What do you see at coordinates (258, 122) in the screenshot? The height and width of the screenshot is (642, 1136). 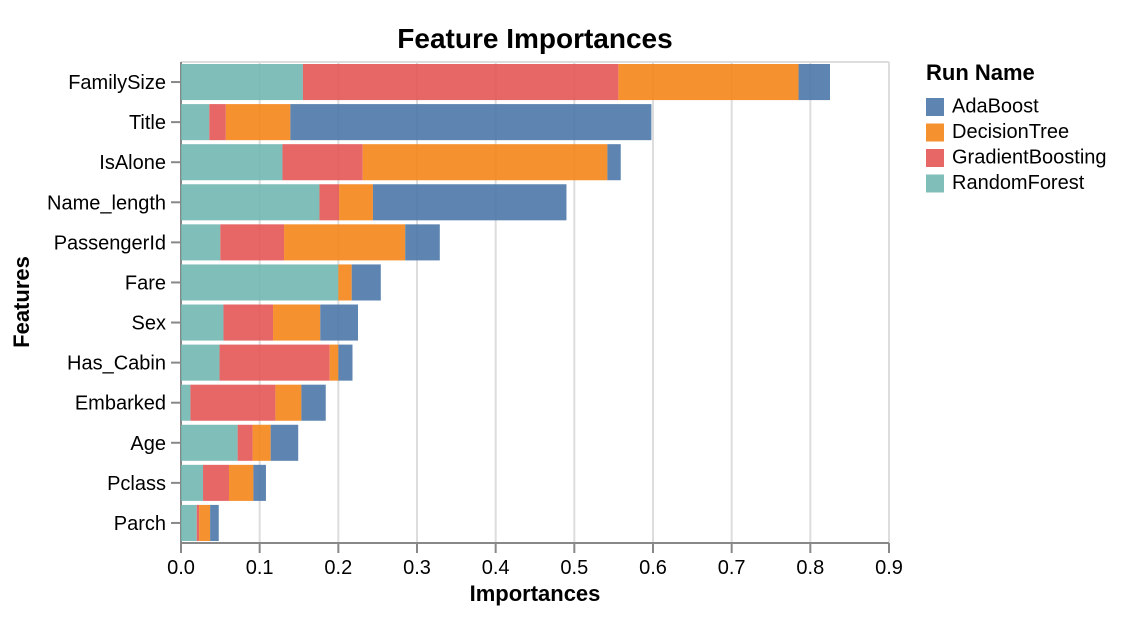 I see `bar-segment-Title-DecisionTree` at bounding box center [258, 122].